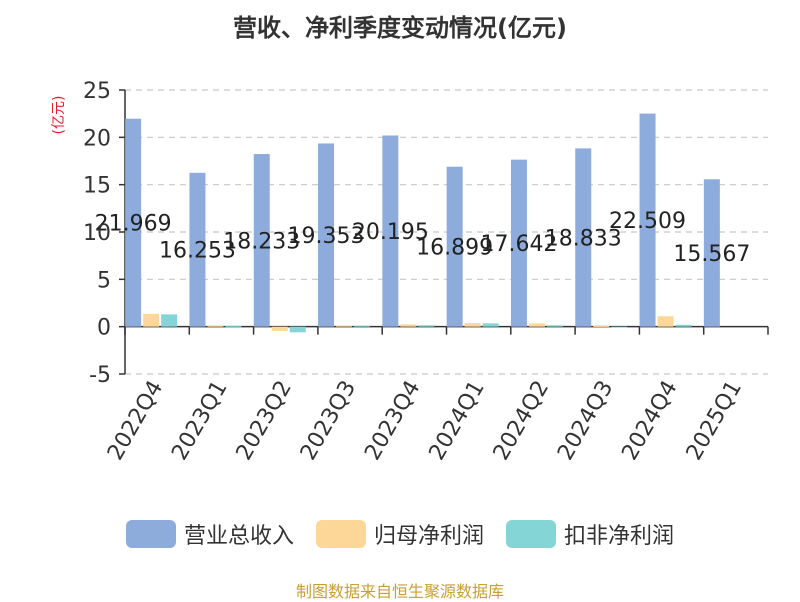  I want to click on legend-label: 营业总收入, so click(238, 536).